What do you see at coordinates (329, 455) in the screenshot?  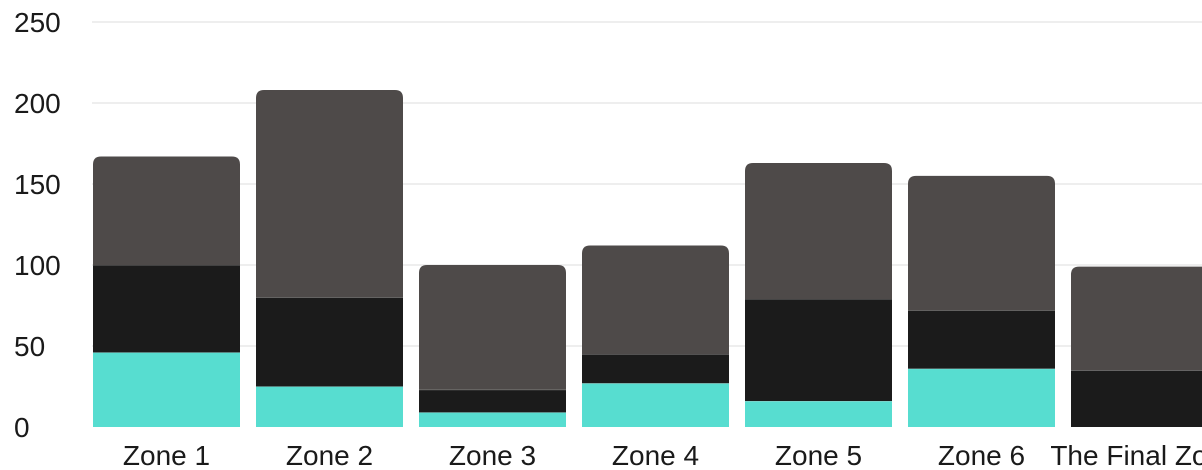 I see `x-tick-label: Zone 2` at bounding box center [329, 455].